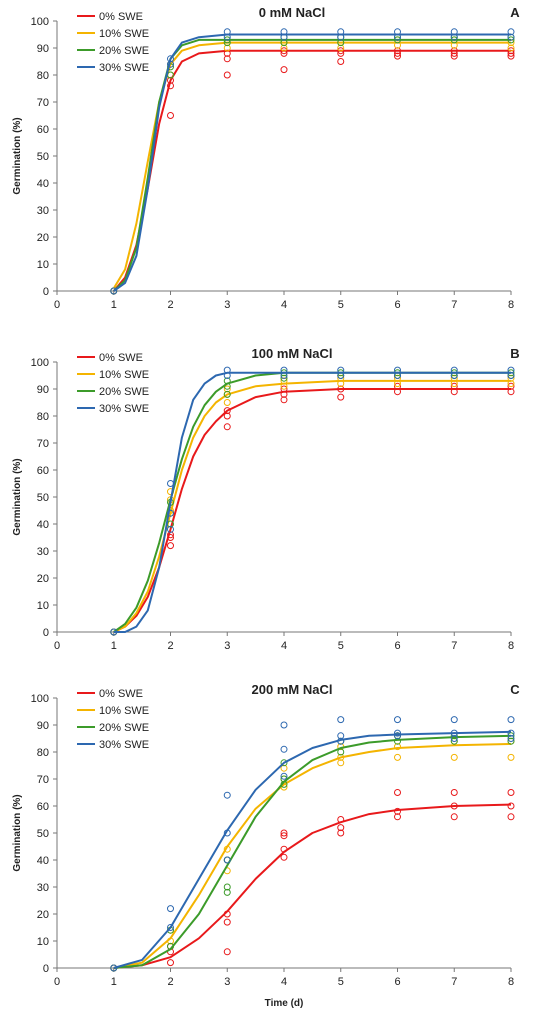  I want to click on x-tick-label: 3, so click(227, 305).